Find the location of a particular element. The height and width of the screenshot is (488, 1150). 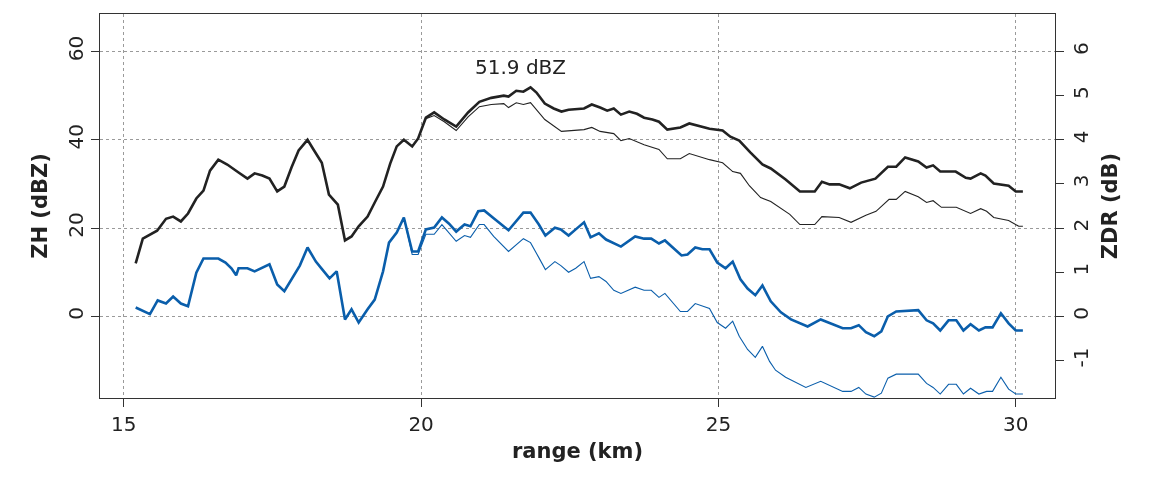

y-tick-label: 20 is located at coordinates (75, 225).